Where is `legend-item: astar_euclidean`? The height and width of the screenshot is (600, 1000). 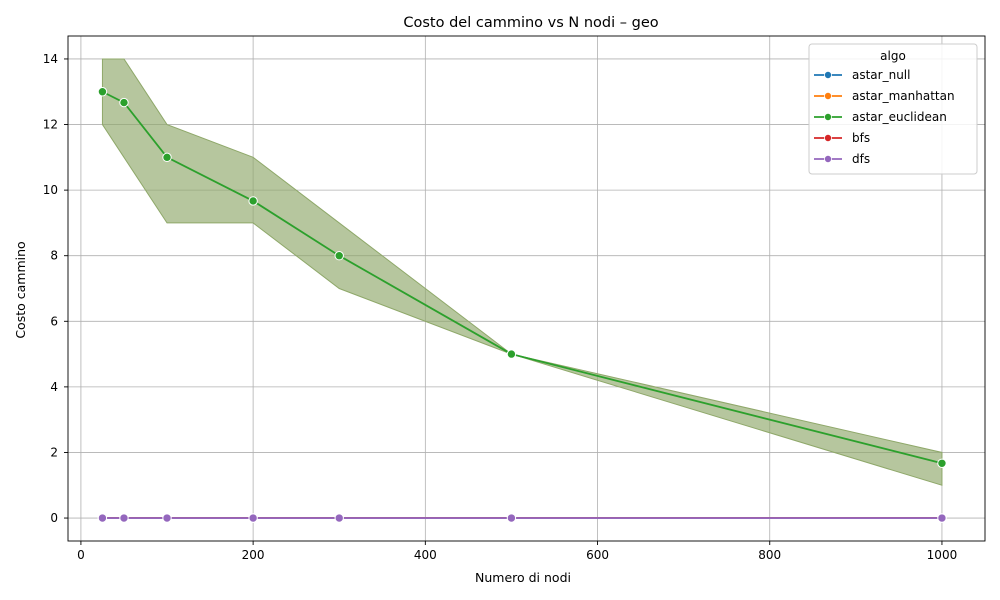
legend-item: astar_euclidean is located at coordinates (880, 117).